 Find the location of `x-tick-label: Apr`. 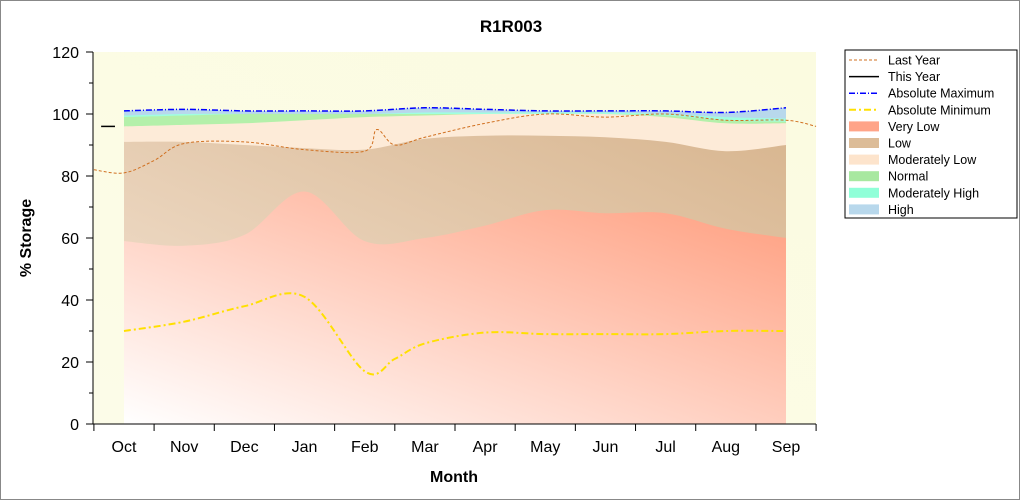

x-tick-label: Apr is located at coordinates (486, 447).